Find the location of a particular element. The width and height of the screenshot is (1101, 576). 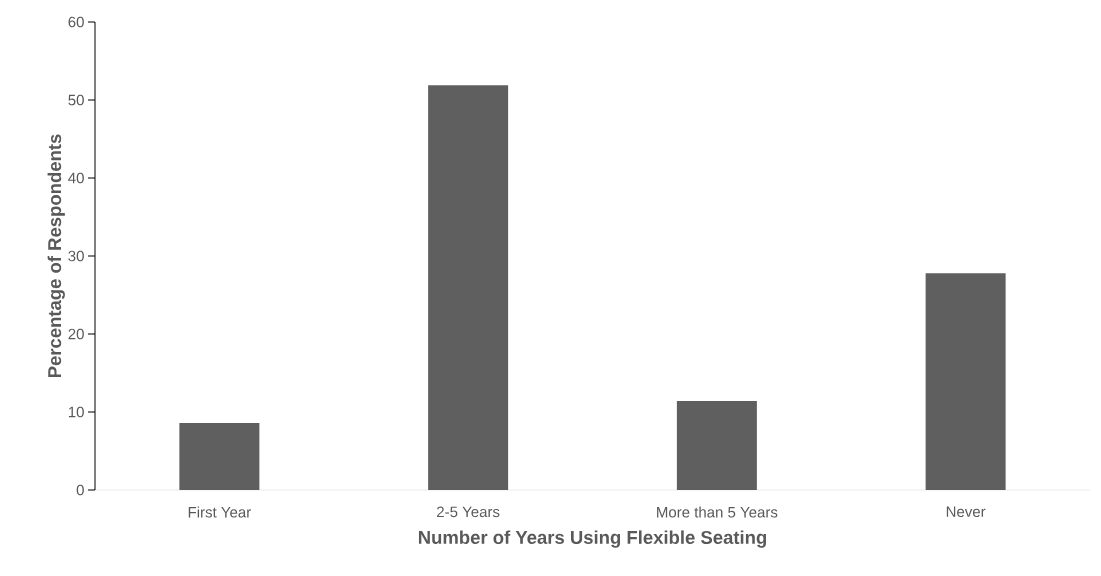

y-tick-label: 30 is located at coordinates (76, 256).